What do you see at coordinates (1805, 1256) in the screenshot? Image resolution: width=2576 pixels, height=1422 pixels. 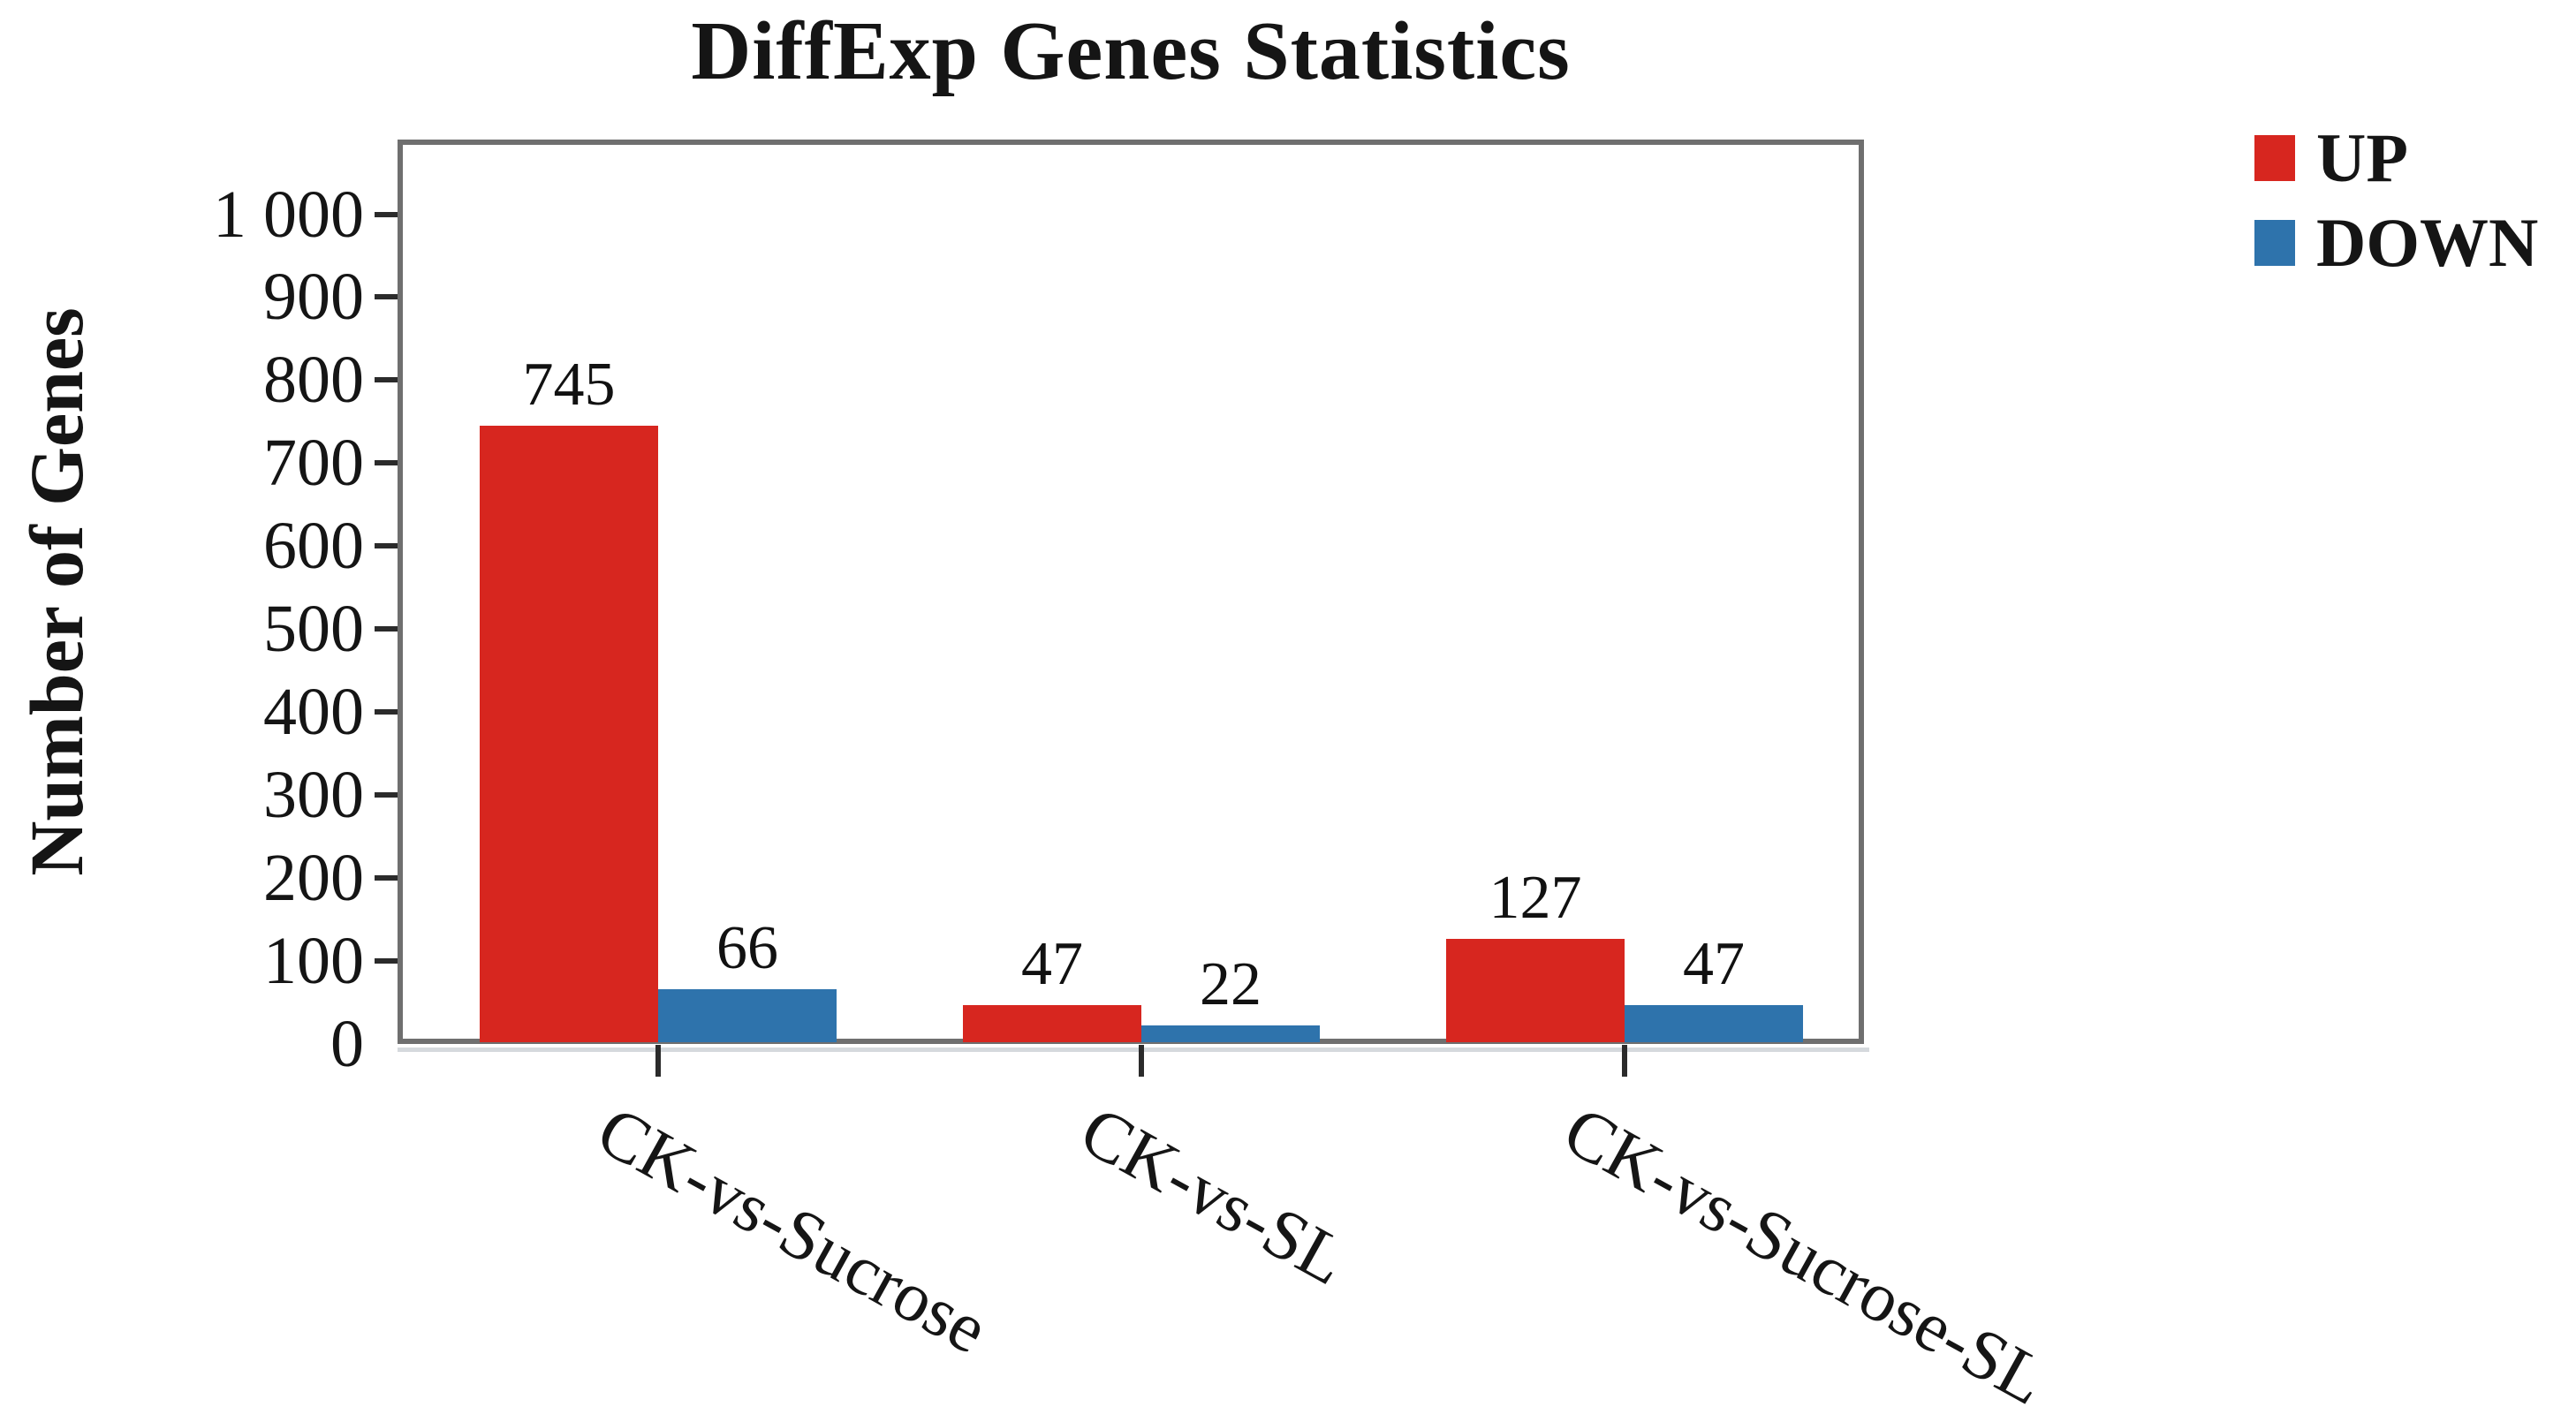 I see `x-category-label-CK-vs-Sucrose-SL: CK-vs-Sucrose-SL` at bounding box center [1805, 1256].